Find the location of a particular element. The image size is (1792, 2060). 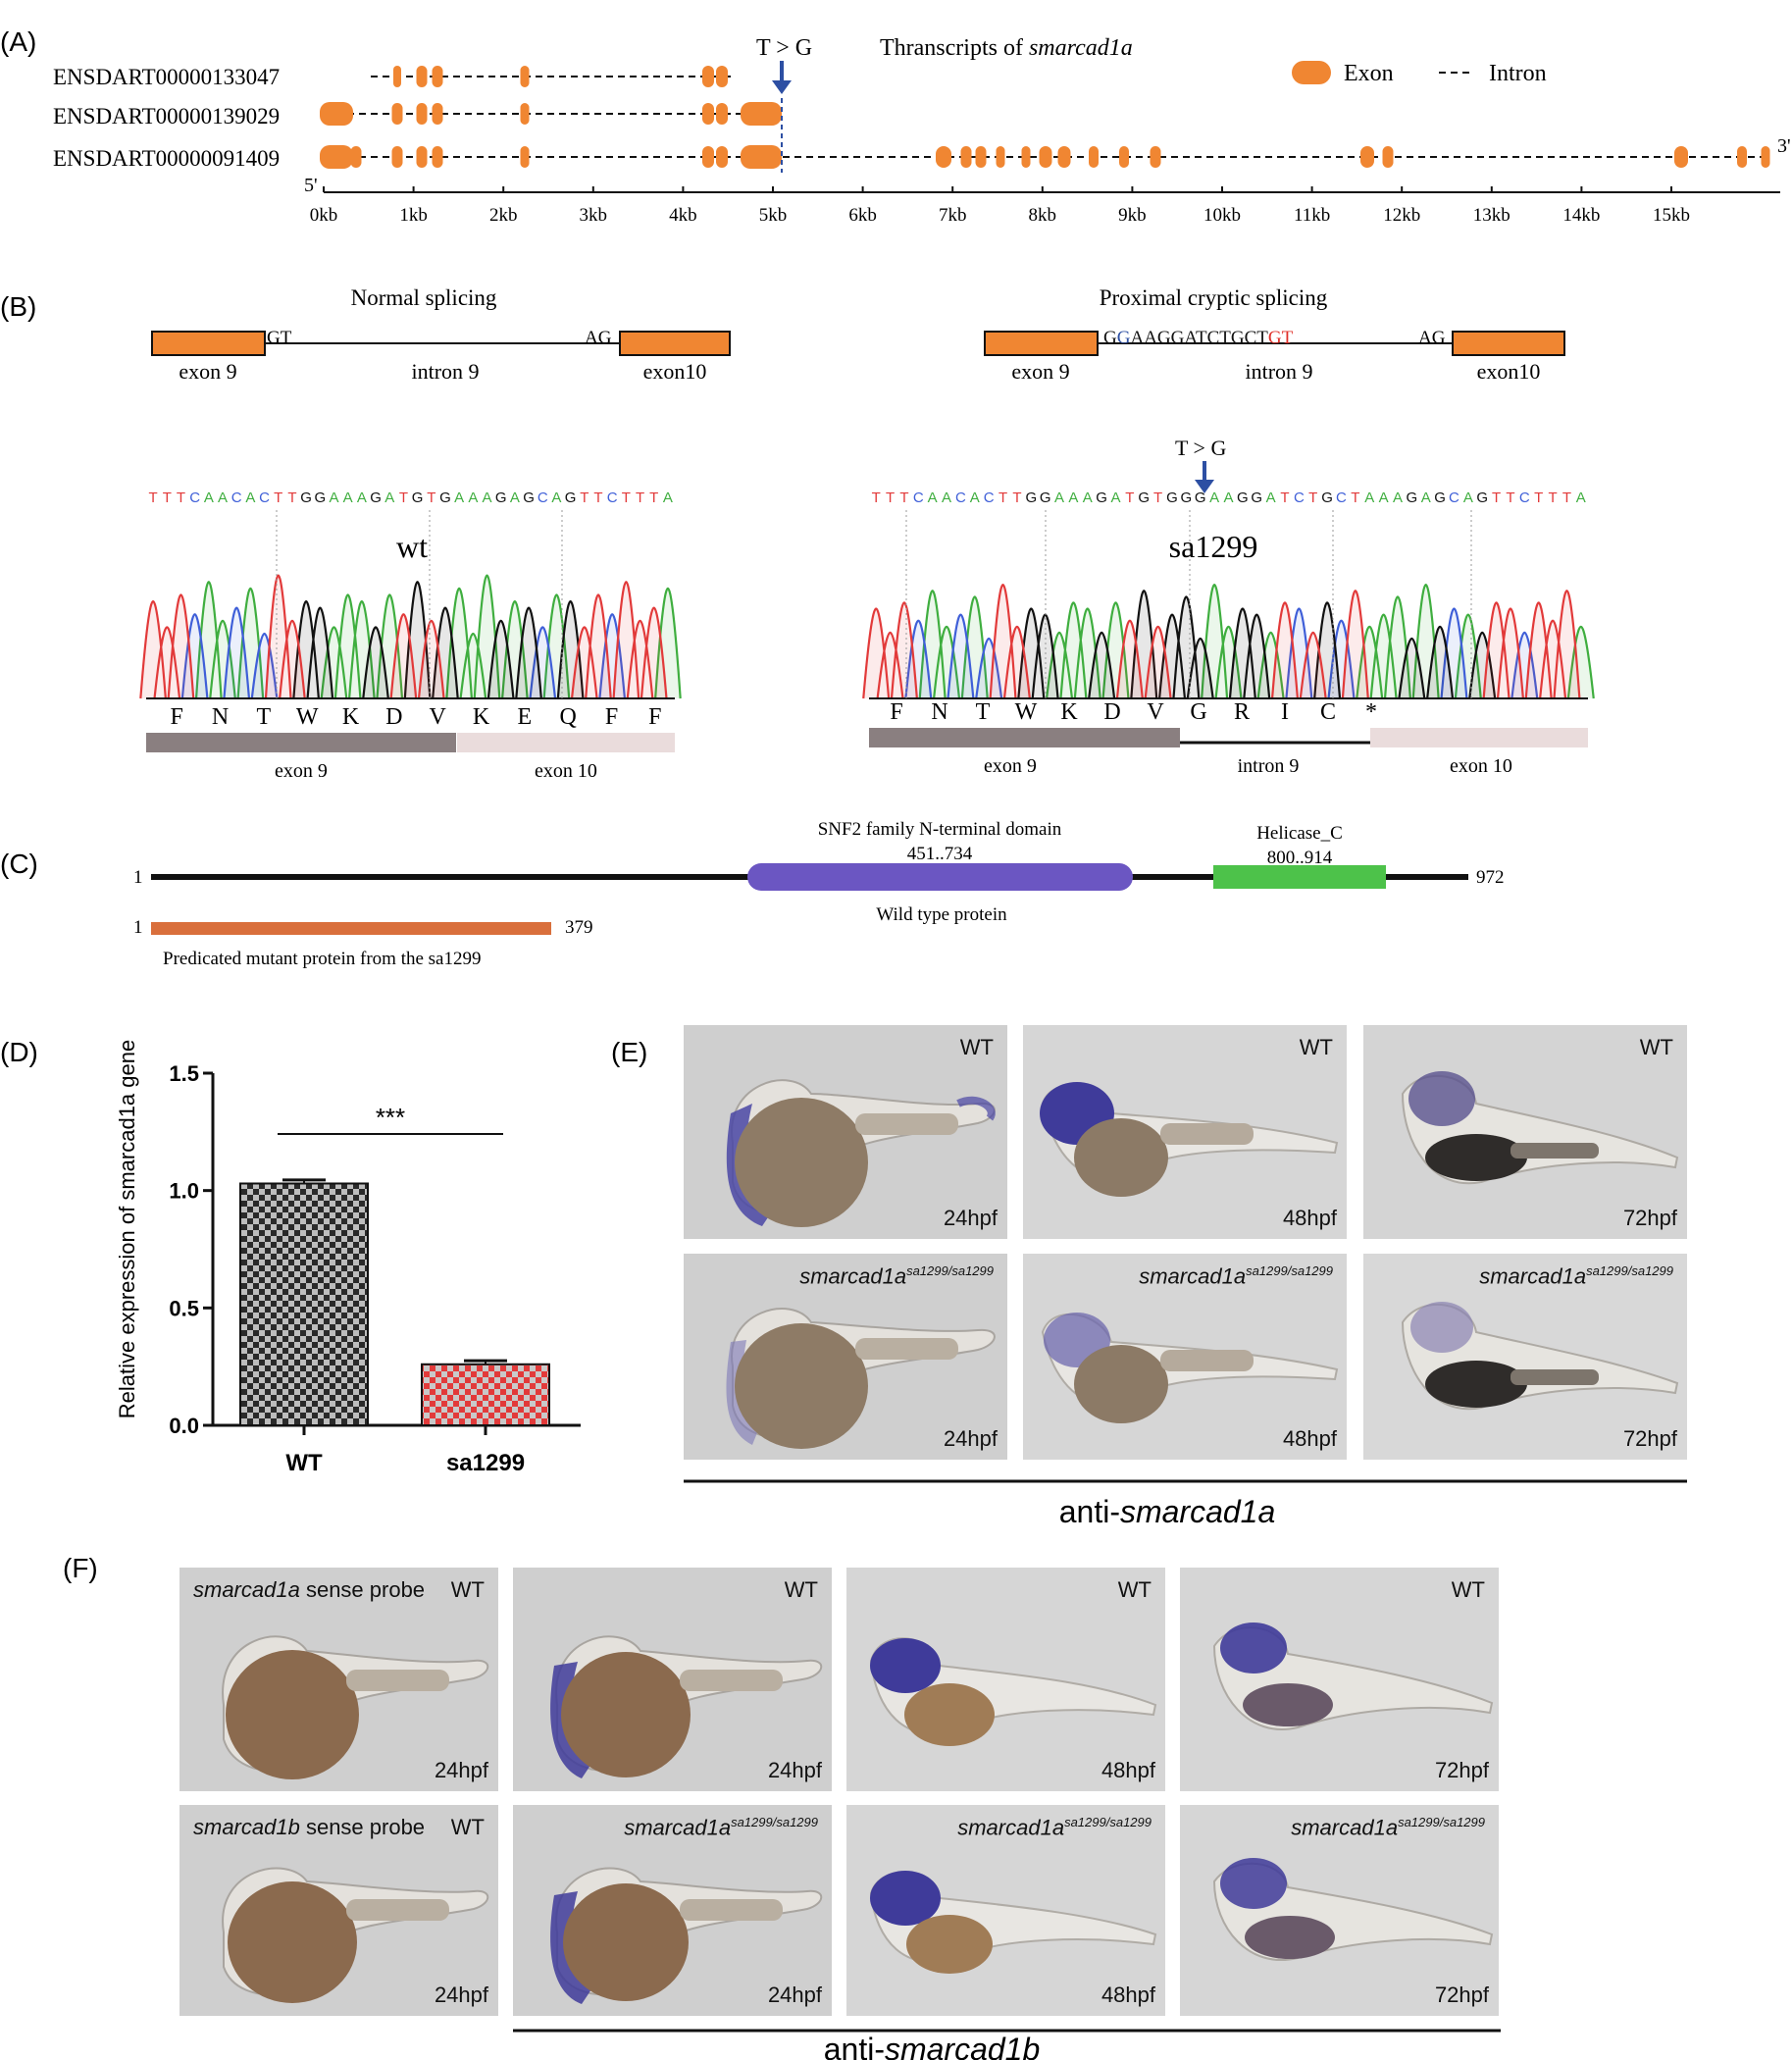

f-tile-wt-24: WT 24hpf is located at coordinates (672, 1679).